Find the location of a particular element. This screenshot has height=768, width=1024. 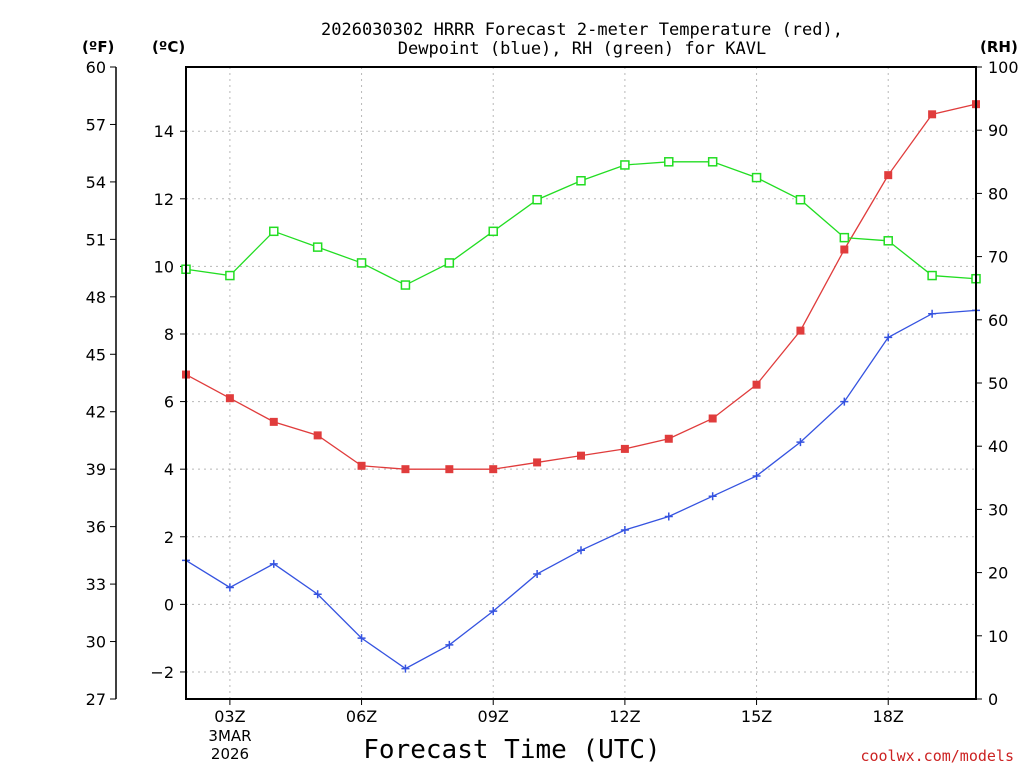

rh-tick-label: 50 is located at coordinates (998, 383).